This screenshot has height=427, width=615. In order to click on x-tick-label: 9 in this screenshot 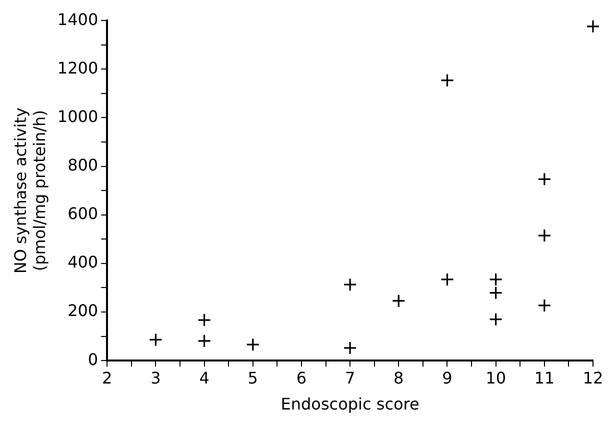, I will do `click(447, 378)`.